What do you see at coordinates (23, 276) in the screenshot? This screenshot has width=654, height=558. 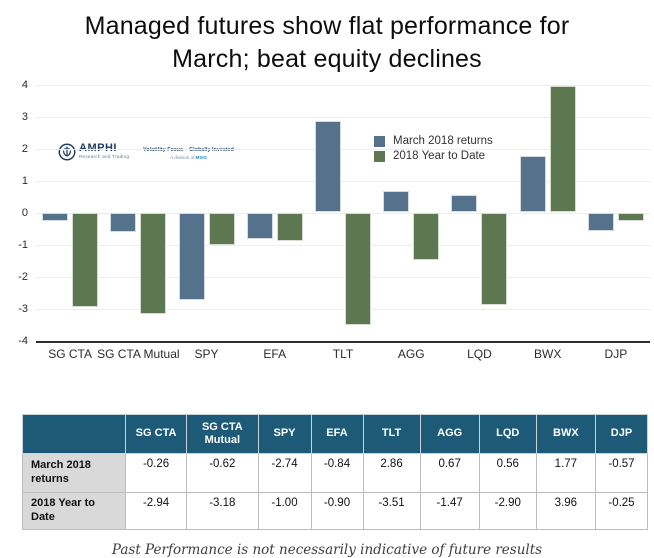 I see `y-axis-tick-label: -2` at bounding box center [23, 276].